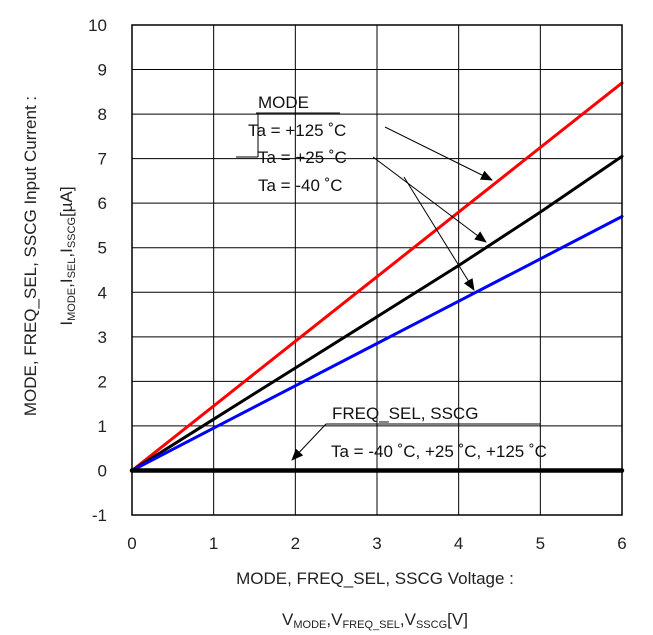  What do you see at coordinates (297, 130) in the screenshot?
I see `mode-temp-125: Ta = +125 ˚C` at bounding box center [297, 130].